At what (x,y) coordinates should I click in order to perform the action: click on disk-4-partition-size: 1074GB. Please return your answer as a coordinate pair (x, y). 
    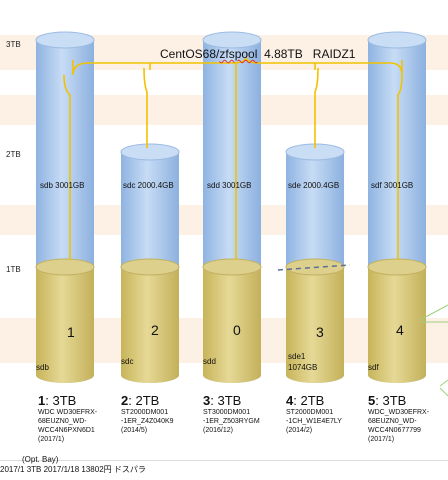
    Looking at the image, I should click on (303, 367).